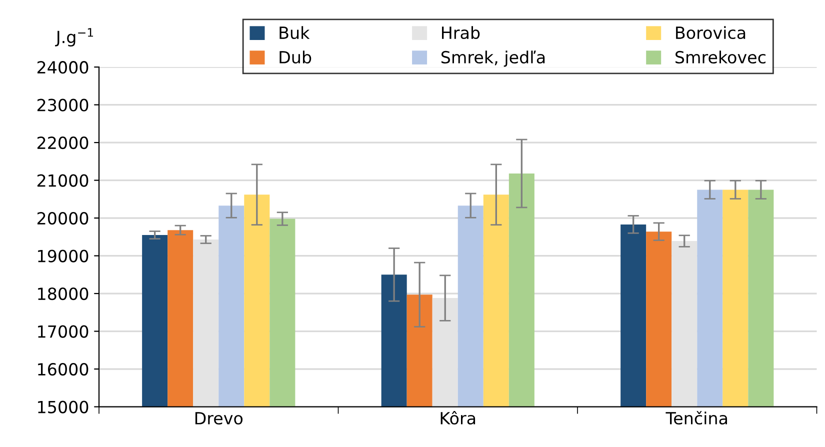  Describe the element at coordinates (461, 33) in the screenshot. I see `legend-label: Hrab` at that location.